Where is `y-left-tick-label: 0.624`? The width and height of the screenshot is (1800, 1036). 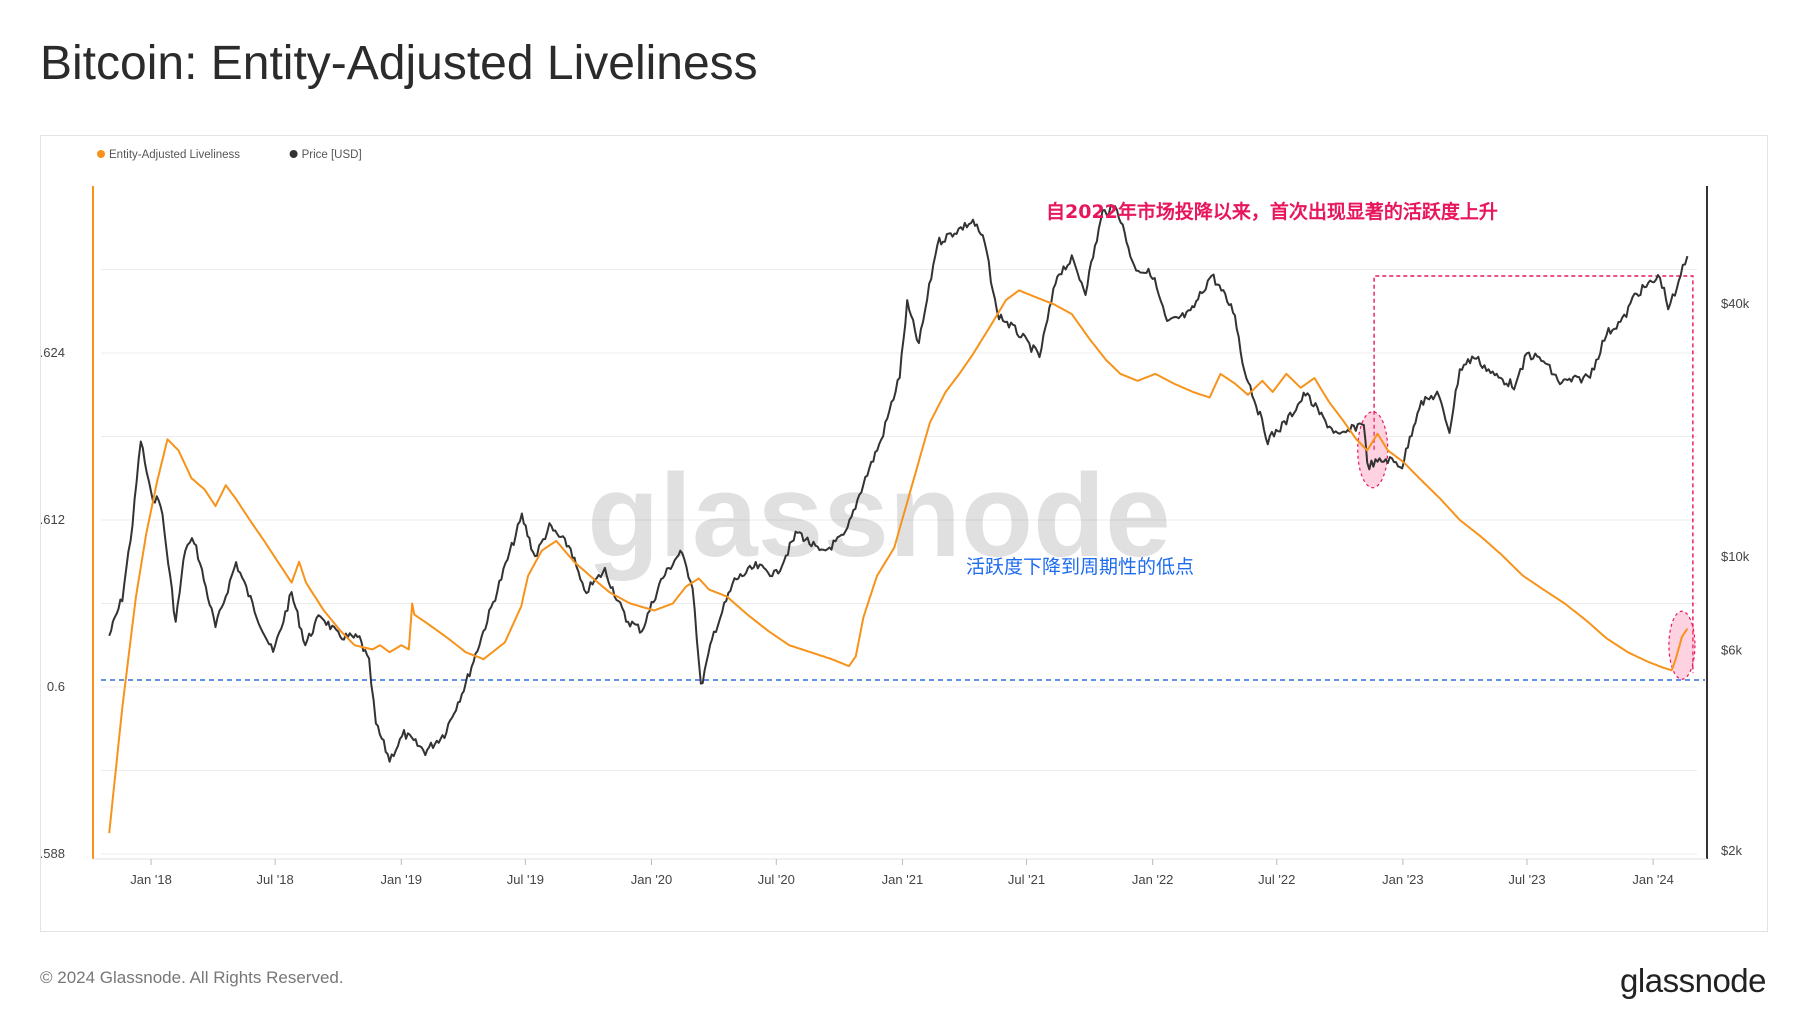 y-left-tick-label: 0.624 is located at coordinates (53, 352).